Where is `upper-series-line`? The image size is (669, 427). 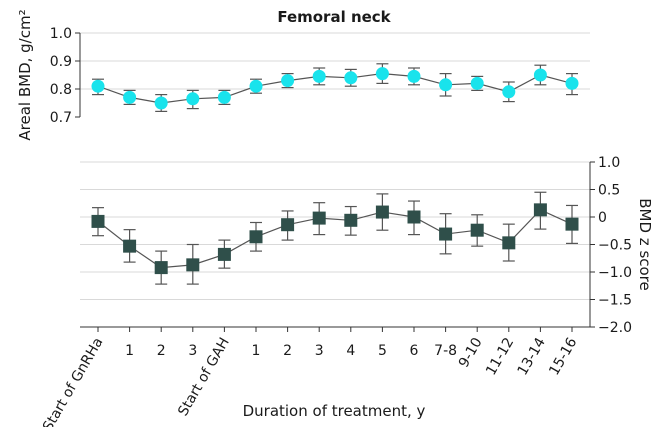
upper-series-line is located at coordinates (335, 88).